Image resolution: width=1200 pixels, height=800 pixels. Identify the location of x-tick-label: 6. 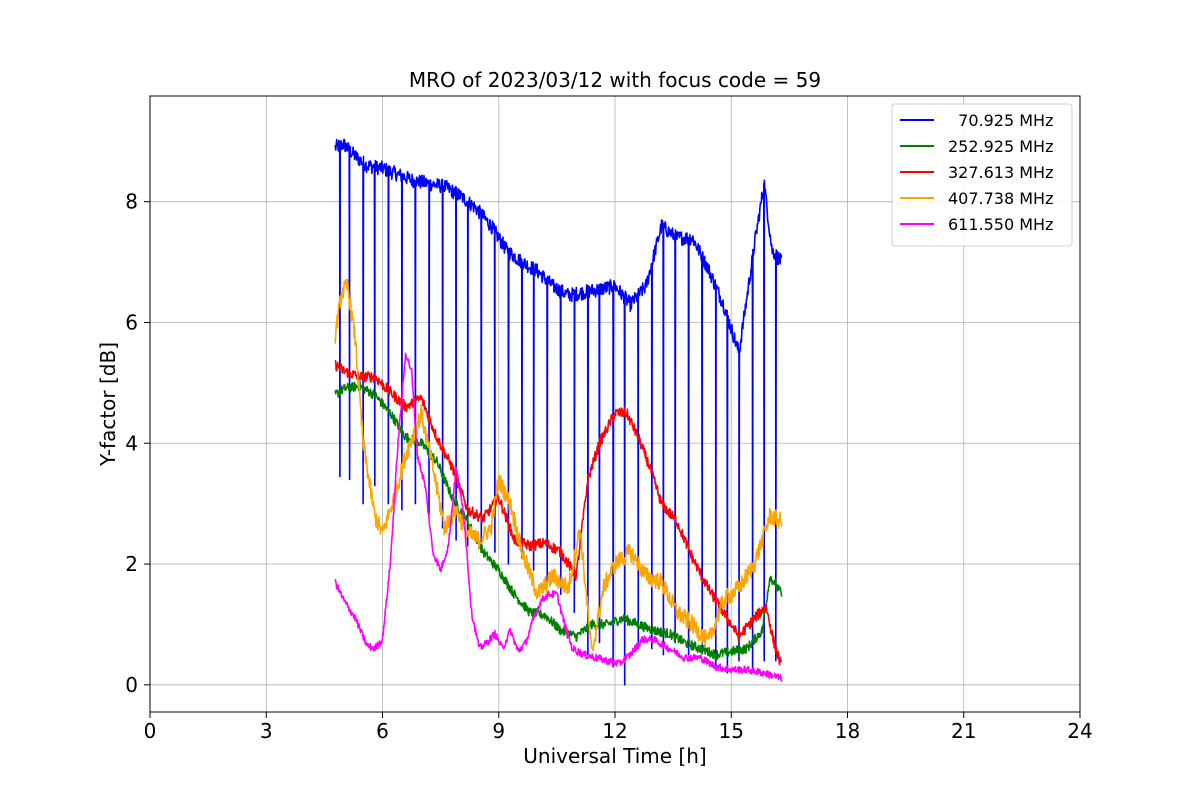
(382, 731).